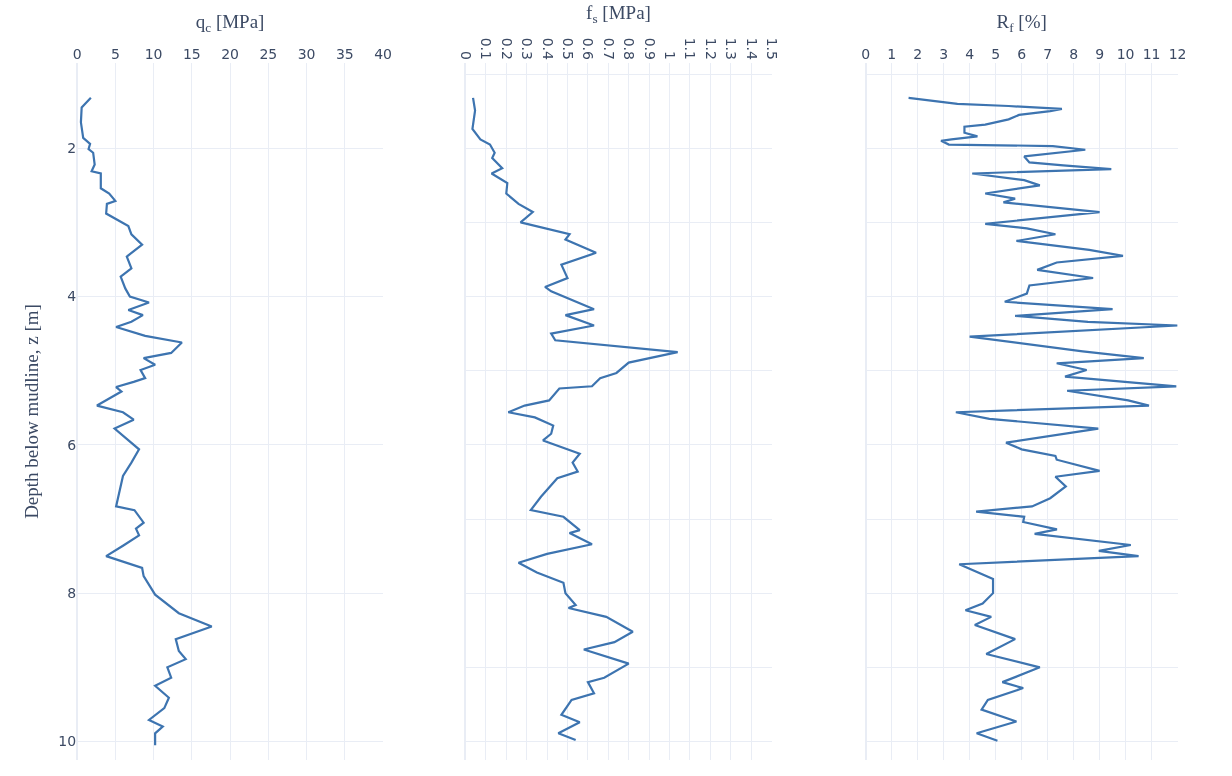 This screenshot has height=776, width=1232. I want to click on y-tick-label: 8, so click(72, 593).